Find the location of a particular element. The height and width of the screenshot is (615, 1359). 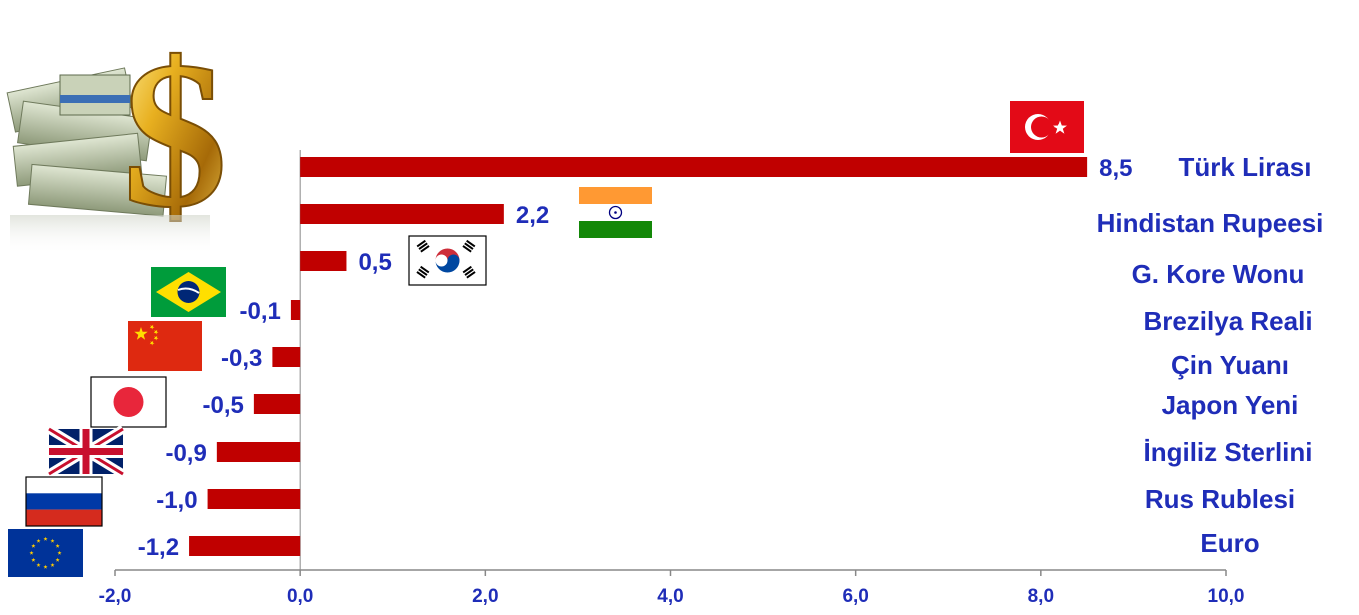

china-flag is located at coordinates (165, 346).